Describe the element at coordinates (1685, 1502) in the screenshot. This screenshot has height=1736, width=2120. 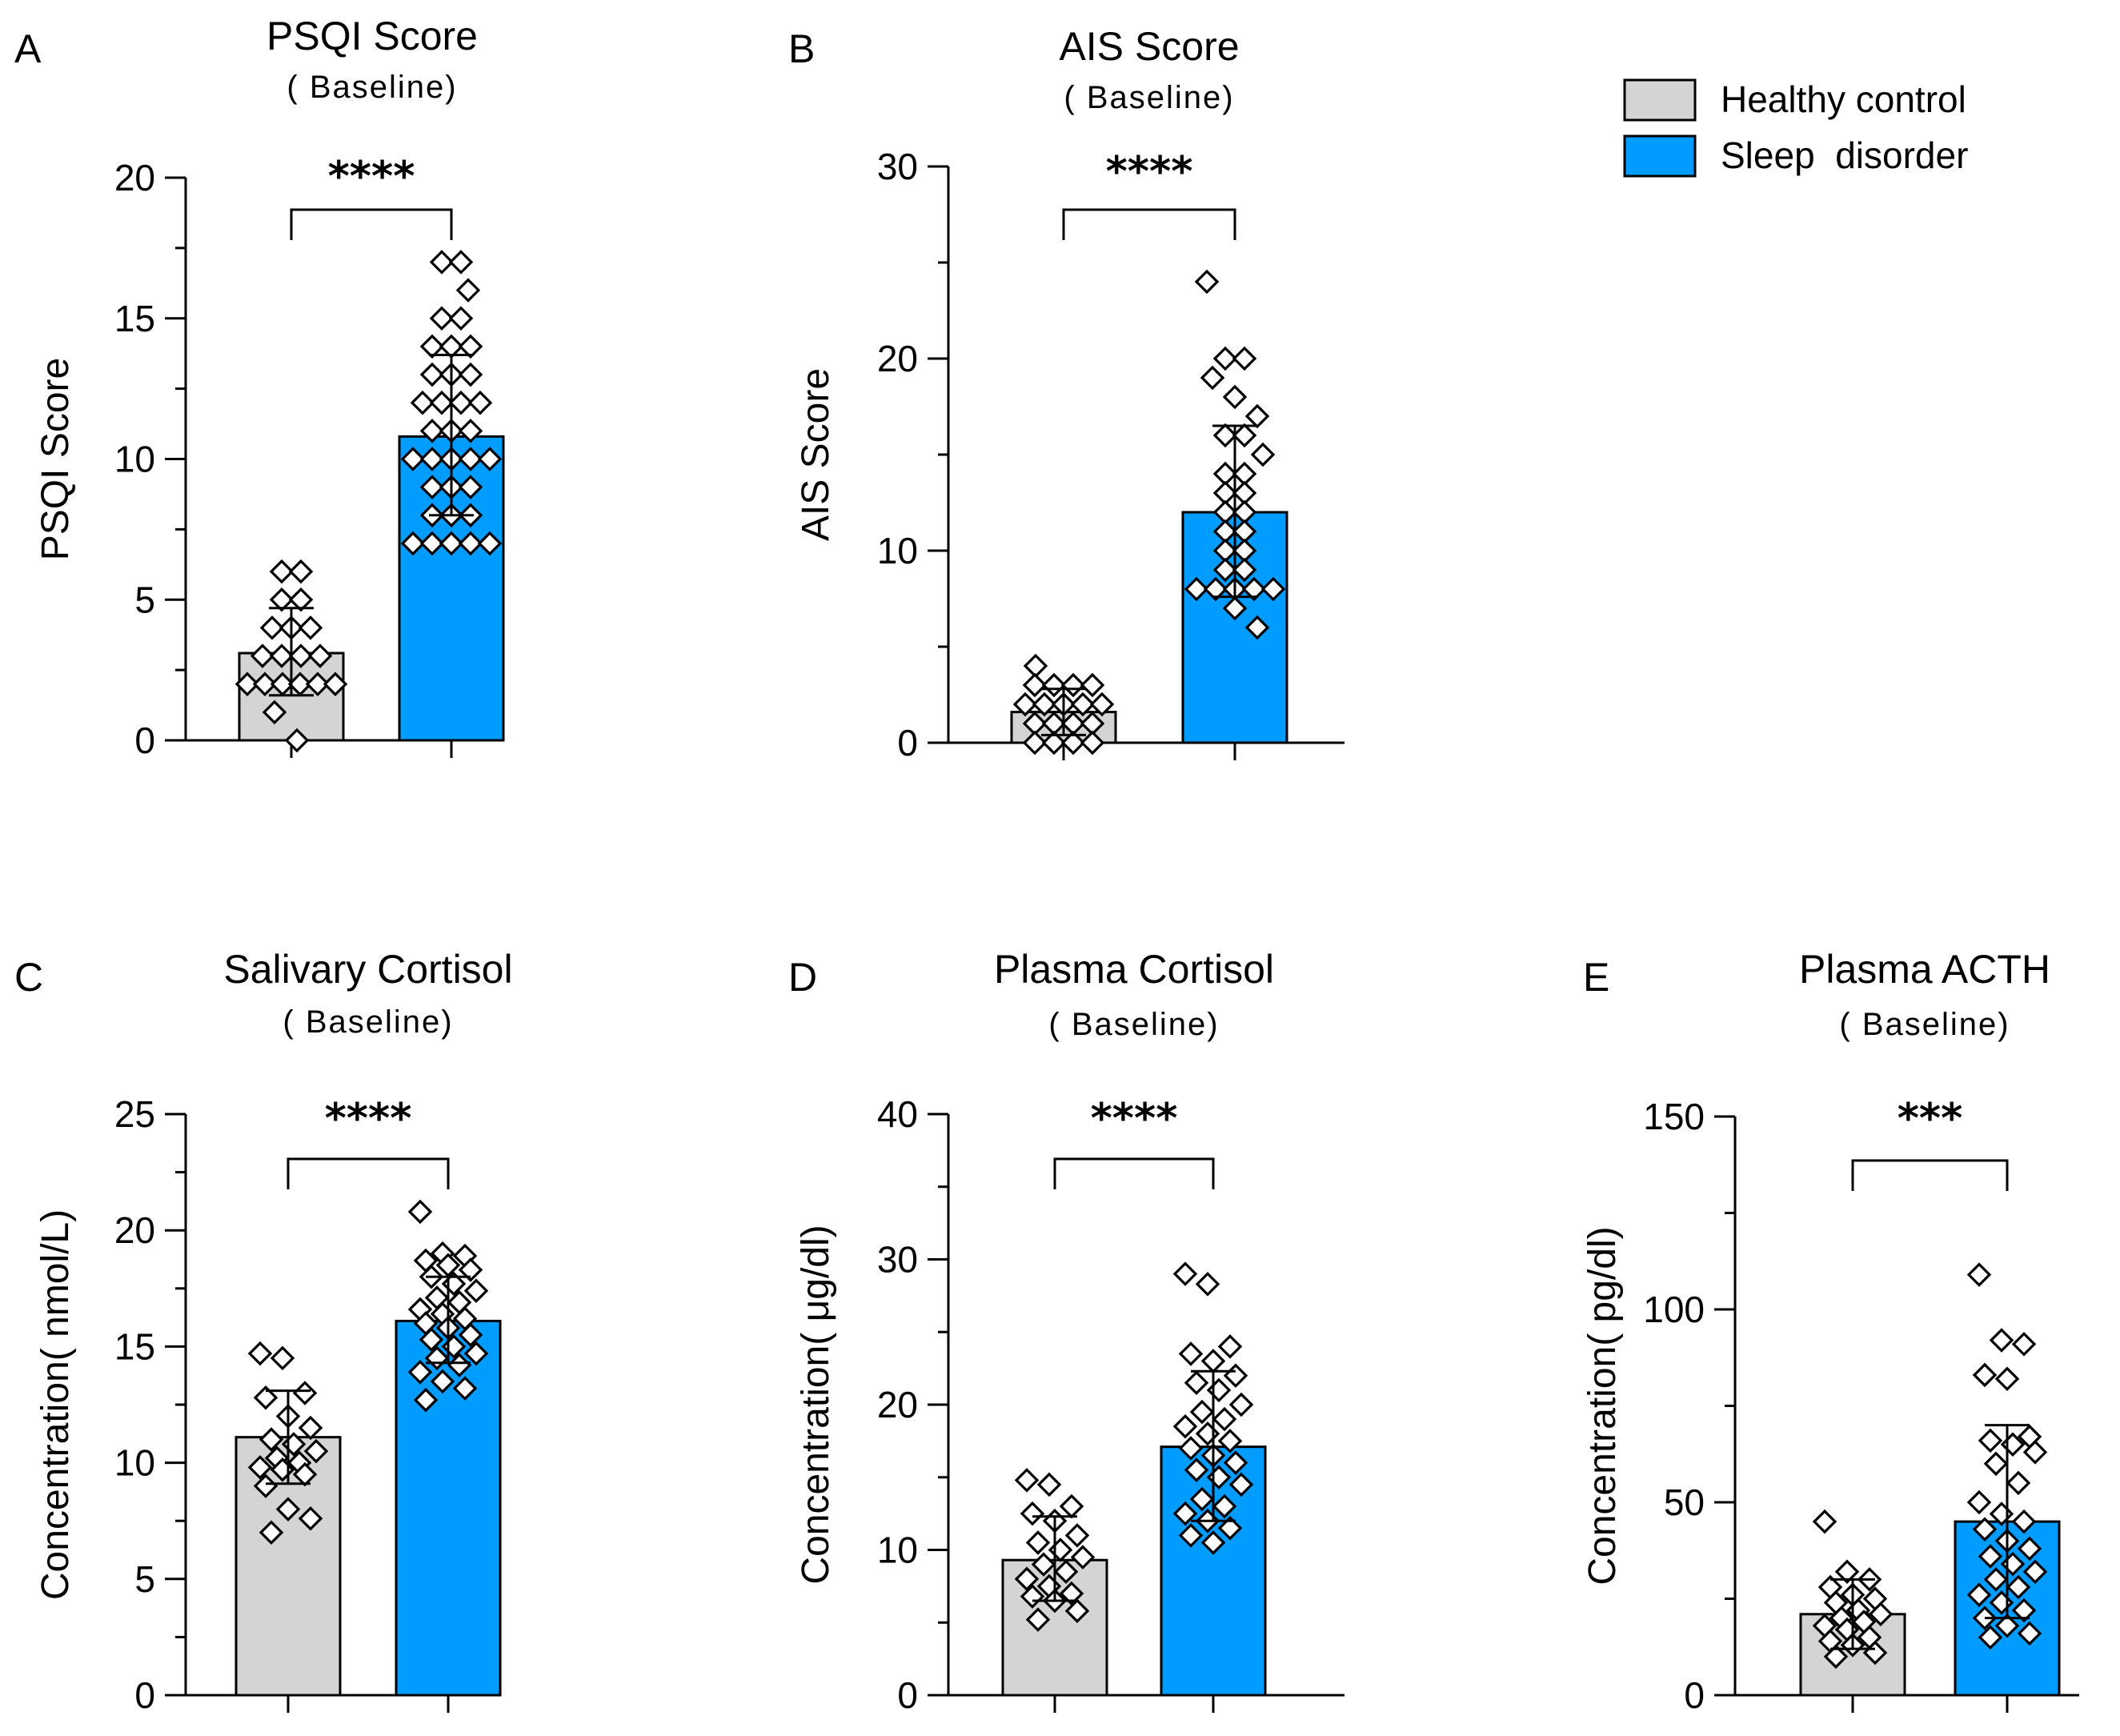
I see `y-tick-label: 50` at that location.